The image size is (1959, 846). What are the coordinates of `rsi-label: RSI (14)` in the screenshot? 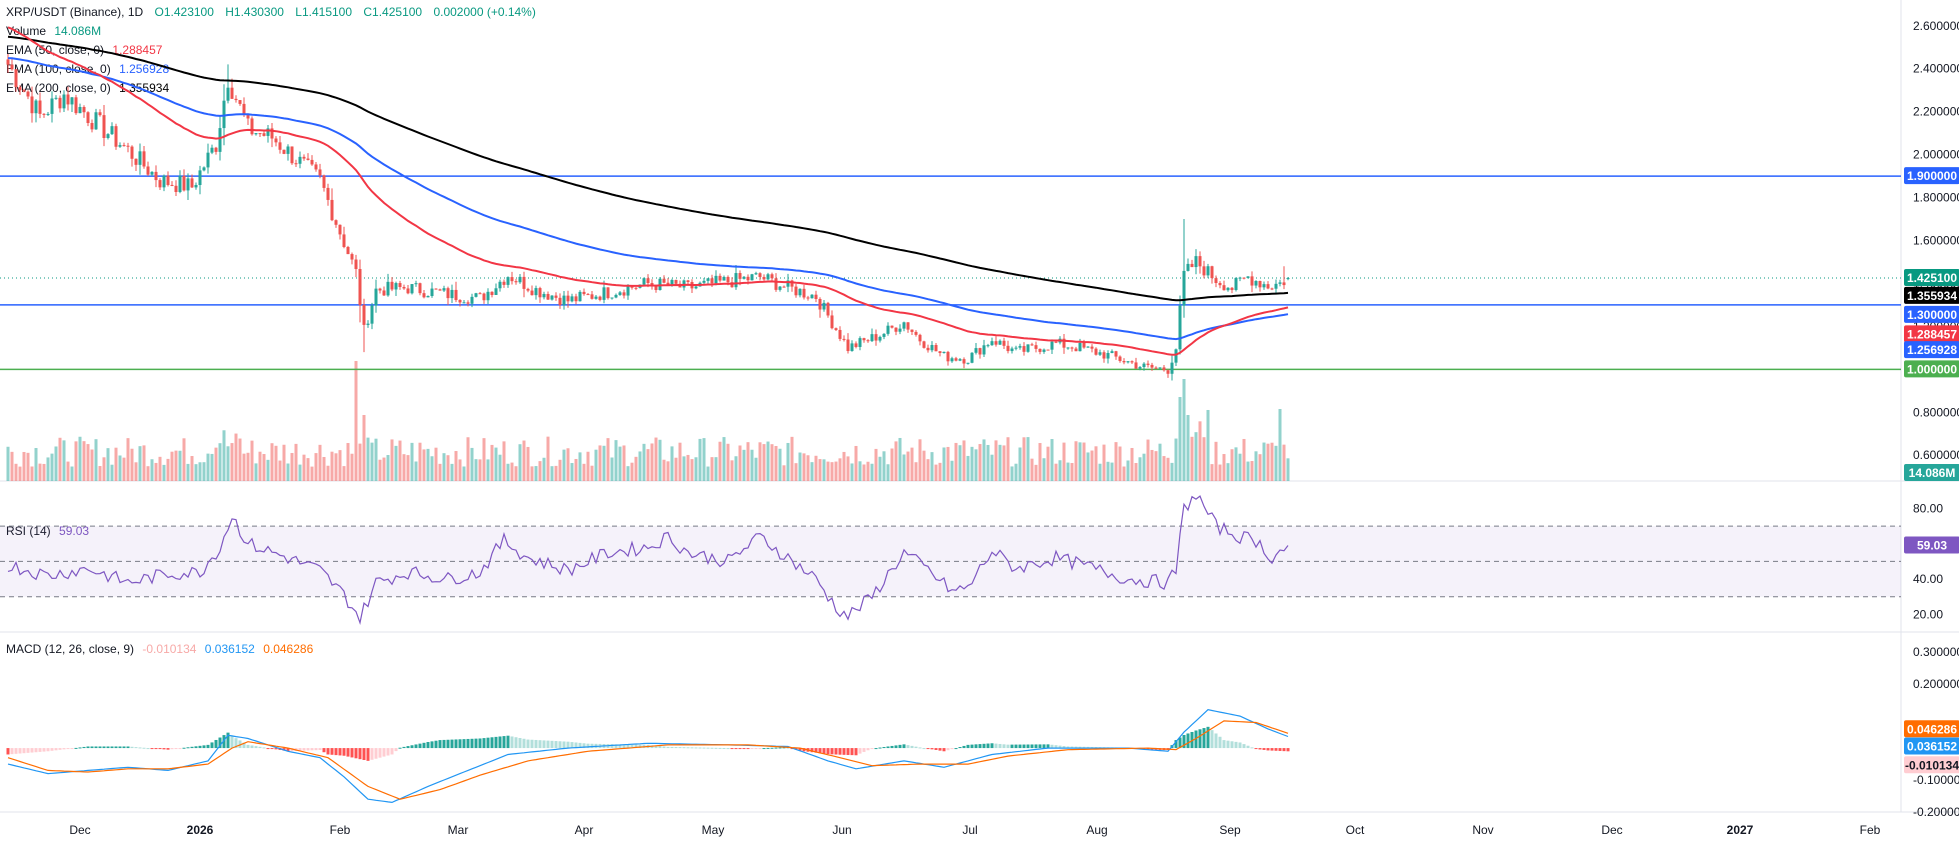 It's located at (28, 531).